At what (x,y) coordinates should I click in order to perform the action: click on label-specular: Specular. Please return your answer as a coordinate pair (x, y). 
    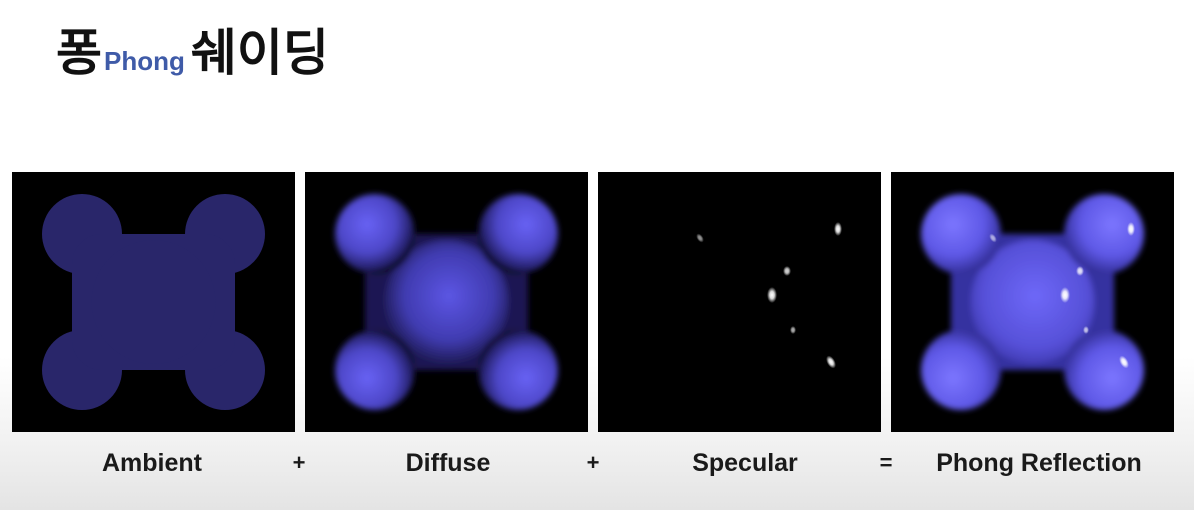
    Looking at the image, I should click on (745, 463).